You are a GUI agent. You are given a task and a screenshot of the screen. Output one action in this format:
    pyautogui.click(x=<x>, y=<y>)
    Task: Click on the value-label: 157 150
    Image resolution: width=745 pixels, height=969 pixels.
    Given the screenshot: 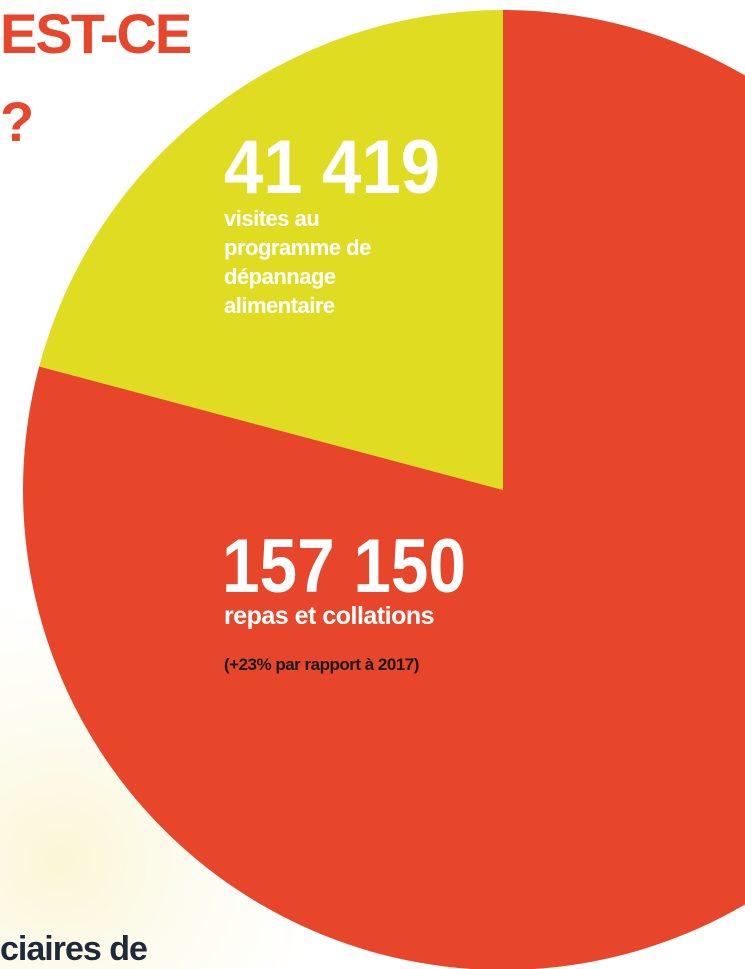 What is the action you would take?
    pyautogui.click(x=344, y=566)
    